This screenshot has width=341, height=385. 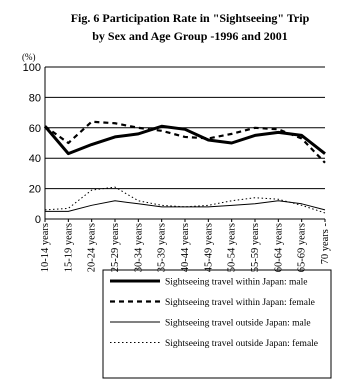 What do you see at coordinates (35, 129) in the screenshot?
I see `y-tick-label: 60` at bounding box center [35, 129].